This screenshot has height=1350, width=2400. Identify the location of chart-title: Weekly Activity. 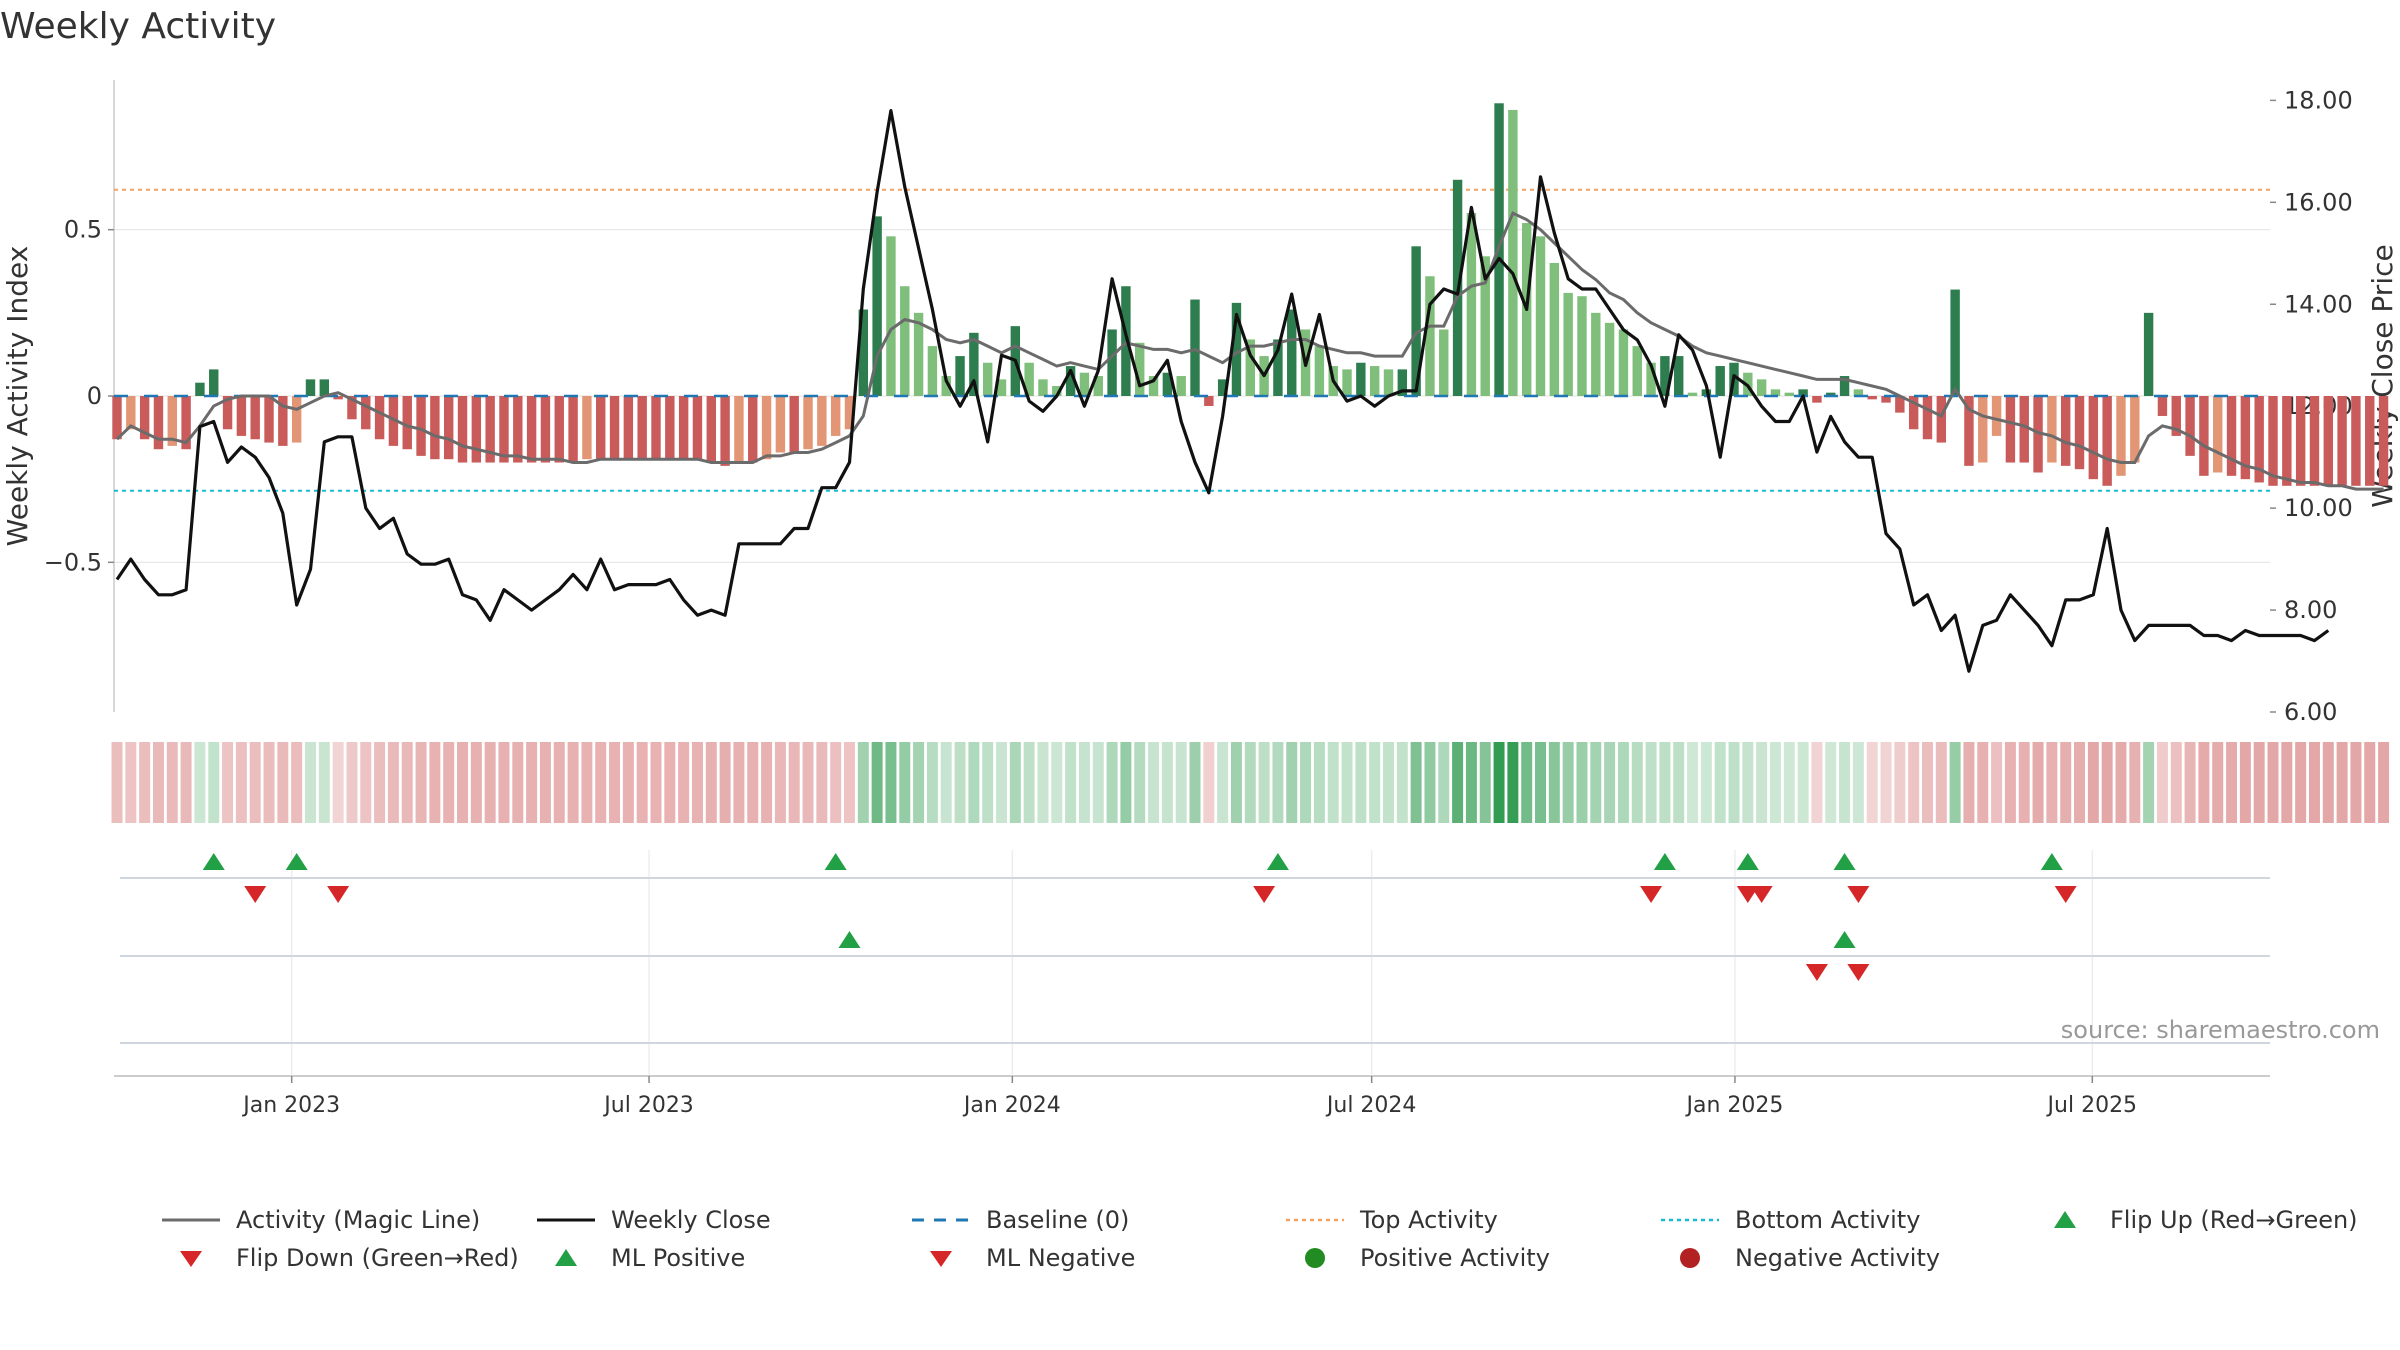
(138, 26).